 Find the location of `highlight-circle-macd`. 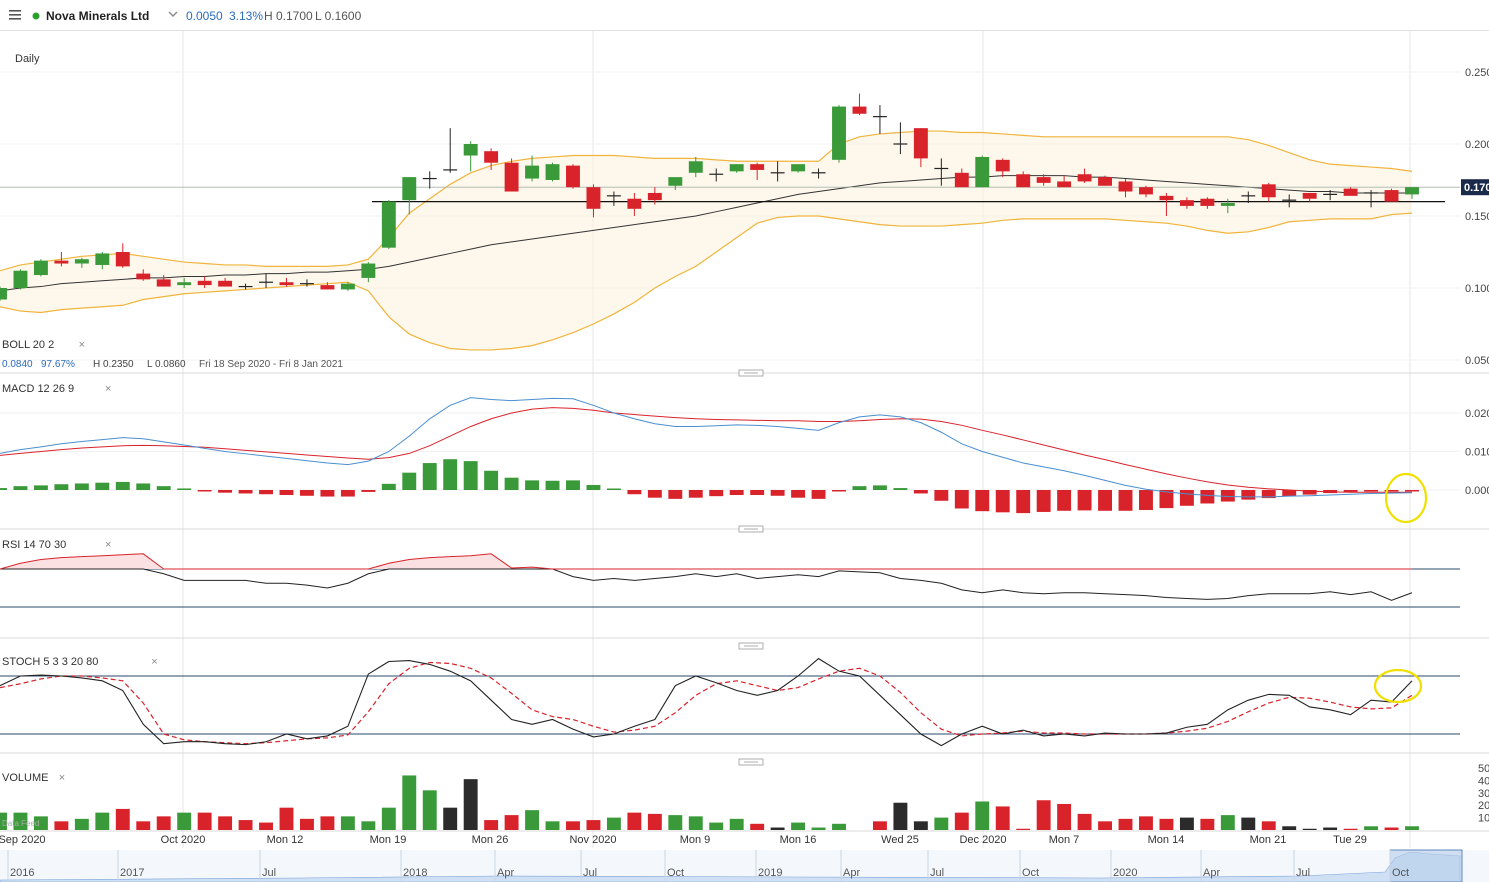

highlight-circle-macd is located at coordinates (1406, 498).